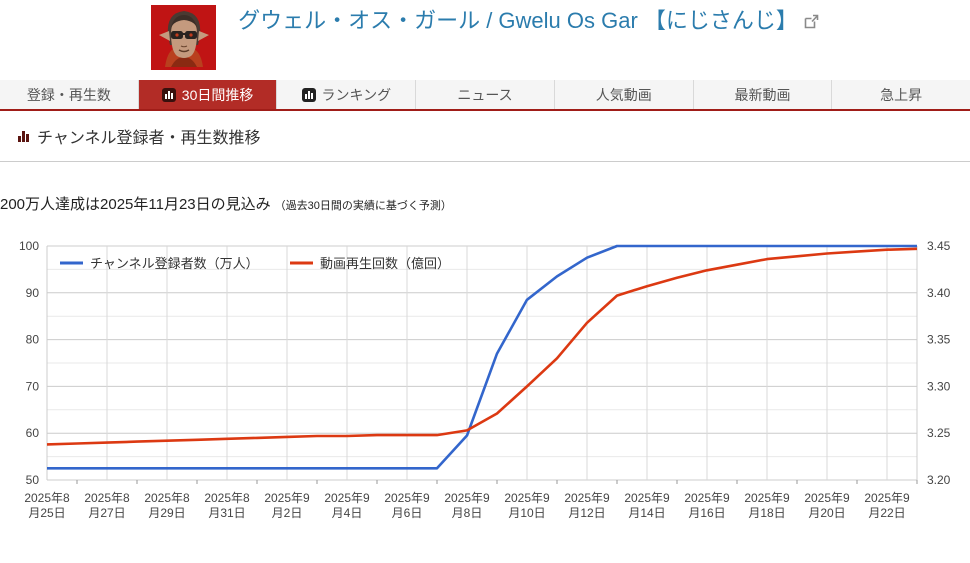  I want to click on tab-label: 30日間推移, so click(217, 94).